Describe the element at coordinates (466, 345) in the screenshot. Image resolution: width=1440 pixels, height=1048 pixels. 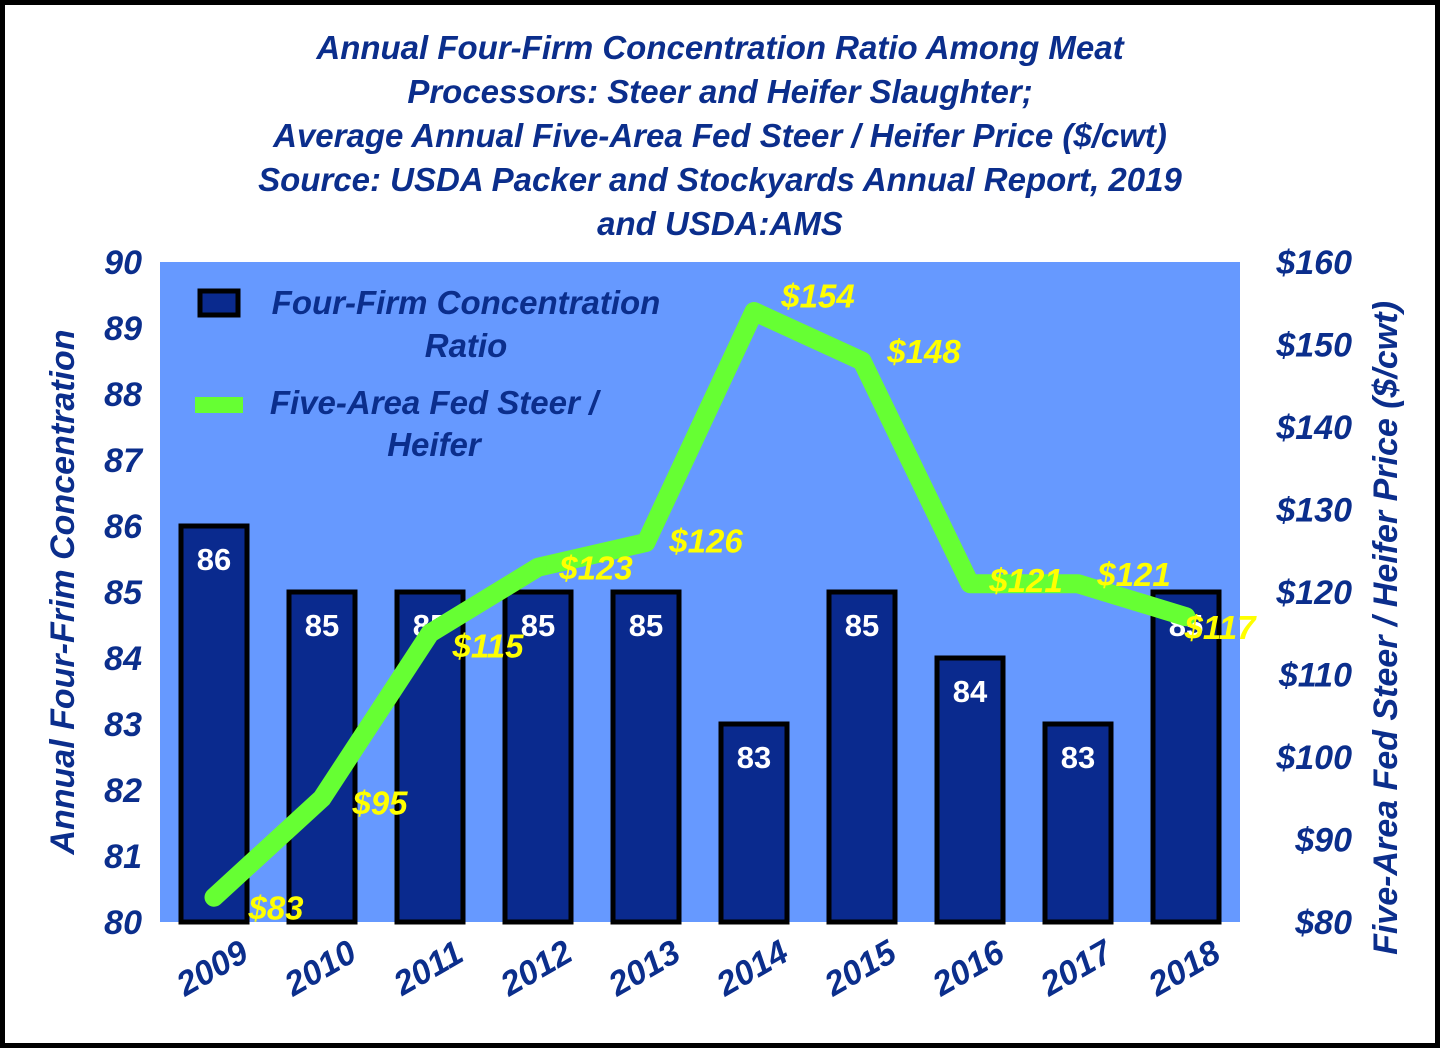
I see `legend-bar-label-line2: Ratio` at that location.